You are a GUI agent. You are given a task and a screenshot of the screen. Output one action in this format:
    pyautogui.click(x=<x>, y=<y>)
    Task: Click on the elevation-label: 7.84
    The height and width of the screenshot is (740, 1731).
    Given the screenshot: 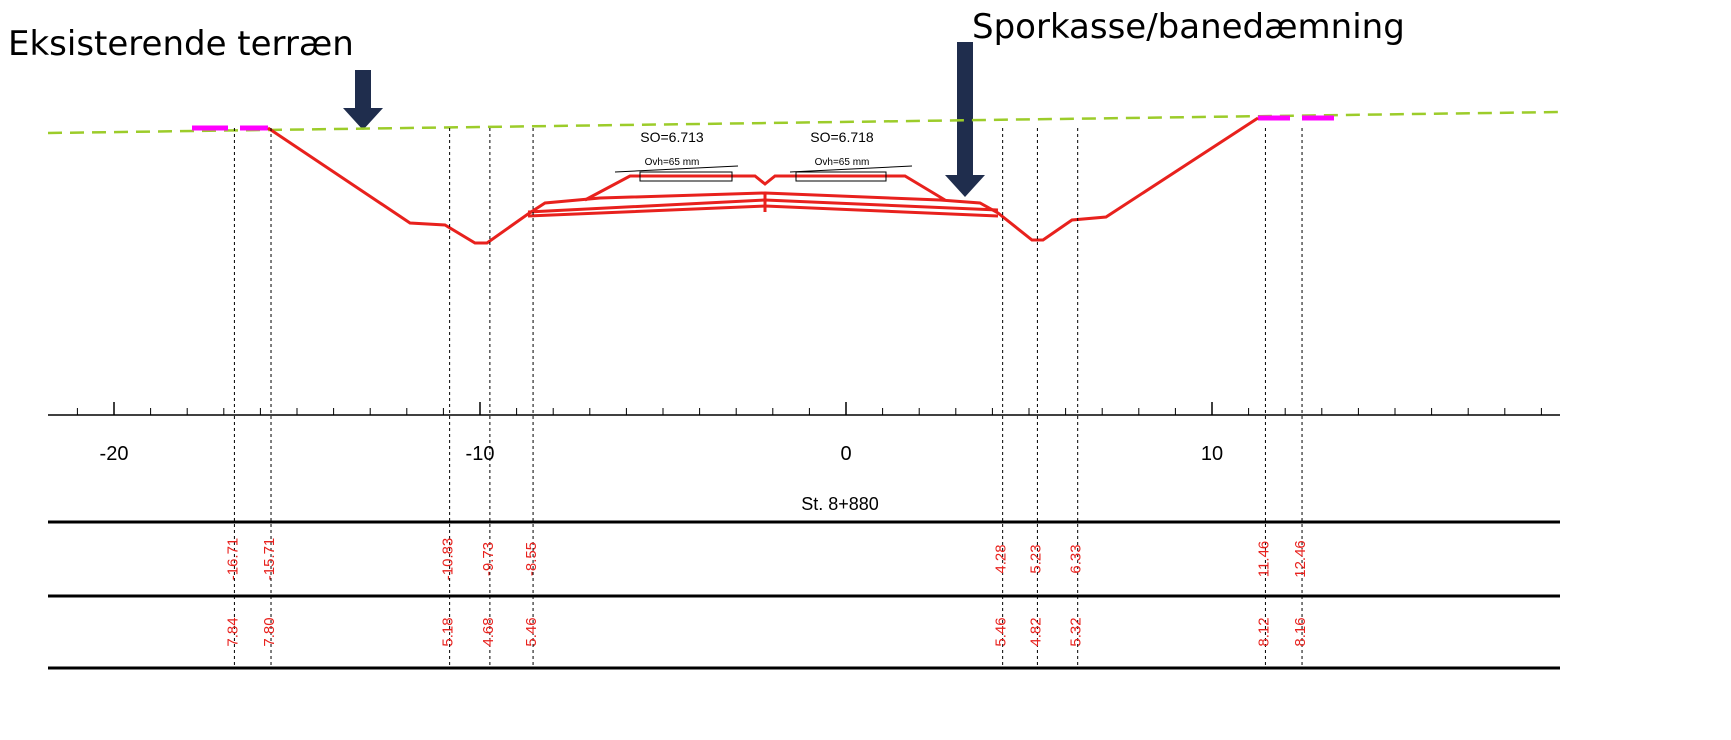 What is the action you would take?
    pyautogui.click(x=232, y=631)
    